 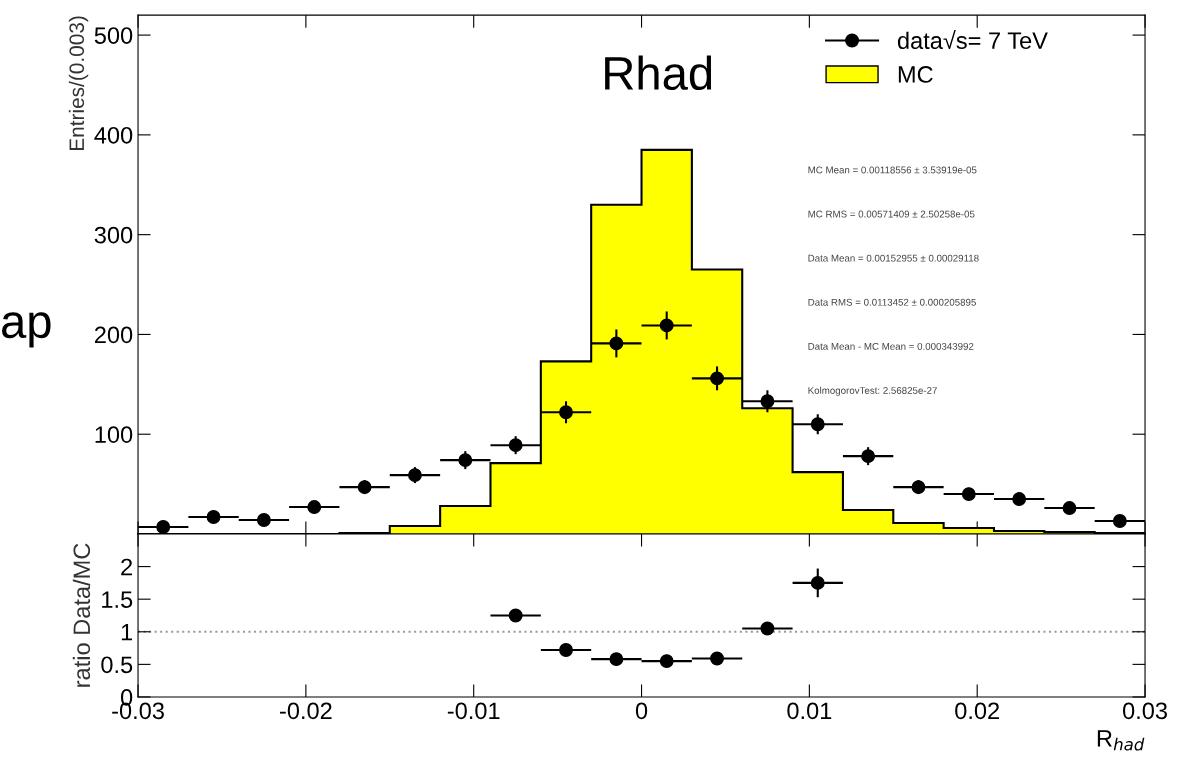 What do you see at coordinates (306, 711) in the screenshot?
I see `x-tick-label: -0.02` at bounding box center [306, 711].